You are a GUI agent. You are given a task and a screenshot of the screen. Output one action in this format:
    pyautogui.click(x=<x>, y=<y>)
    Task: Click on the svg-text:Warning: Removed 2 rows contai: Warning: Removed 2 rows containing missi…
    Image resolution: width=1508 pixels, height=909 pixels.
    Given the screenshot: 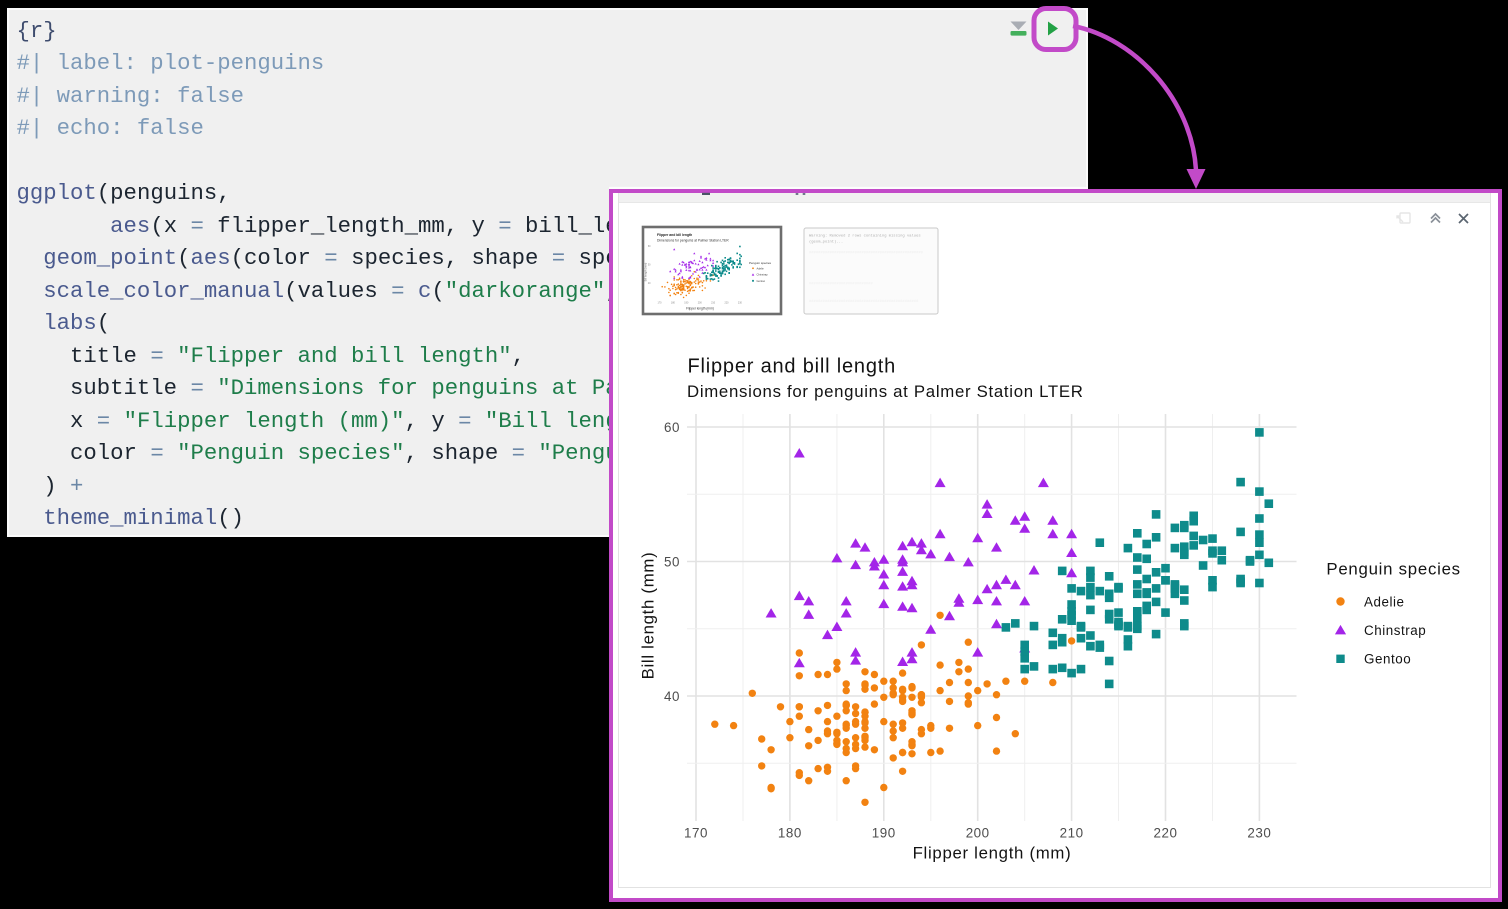 What is the action you would take?
    pyautogui.click(x=865, y=235)
    